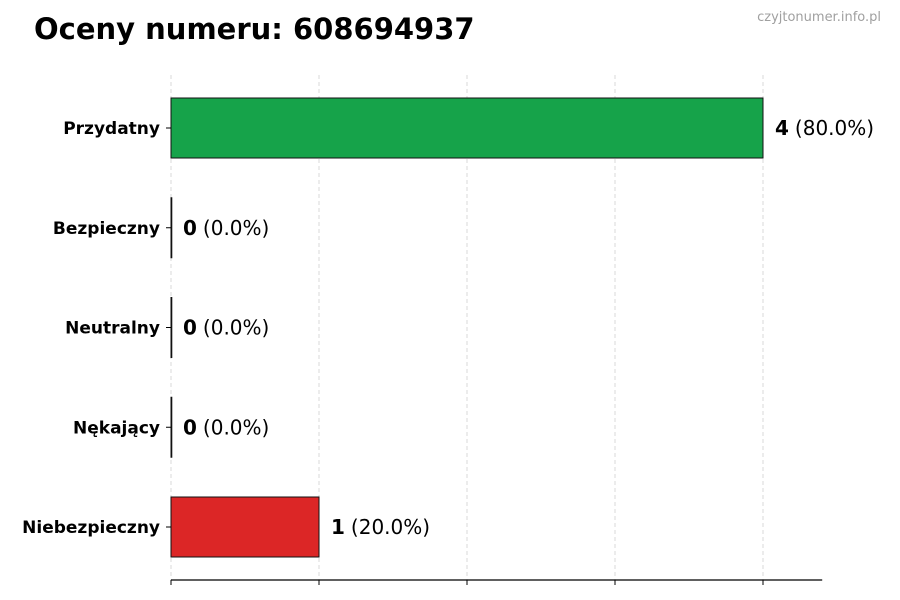  I want to click on chart-title: Oceny numeru: 608694937, so click(254, 29).